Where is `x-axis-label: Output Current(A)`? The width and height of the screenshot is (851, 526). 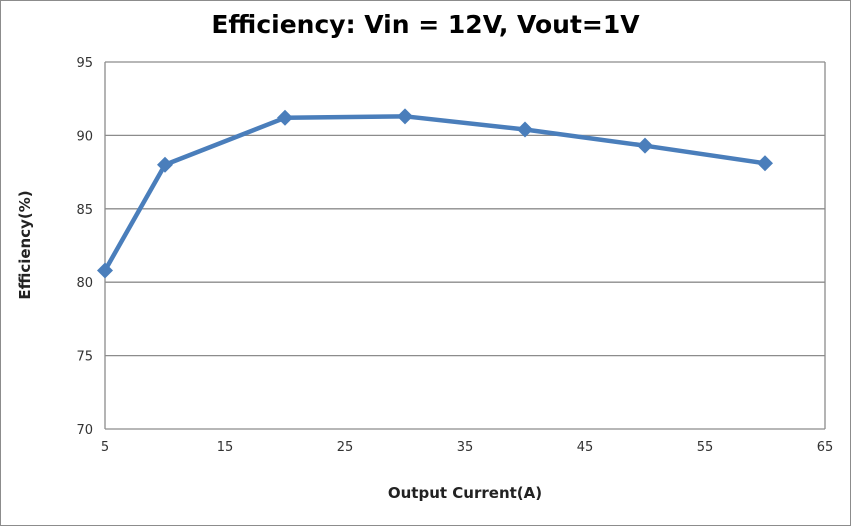
x-axis-label: Output Current(A) is located at coordinates (465, 493).